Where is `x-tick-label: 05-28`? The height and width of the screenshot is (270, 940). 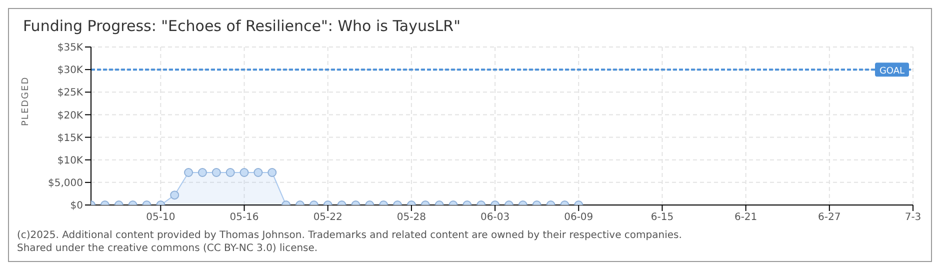 x-tick-label: 05-28 is located at coordinates (411, 218).